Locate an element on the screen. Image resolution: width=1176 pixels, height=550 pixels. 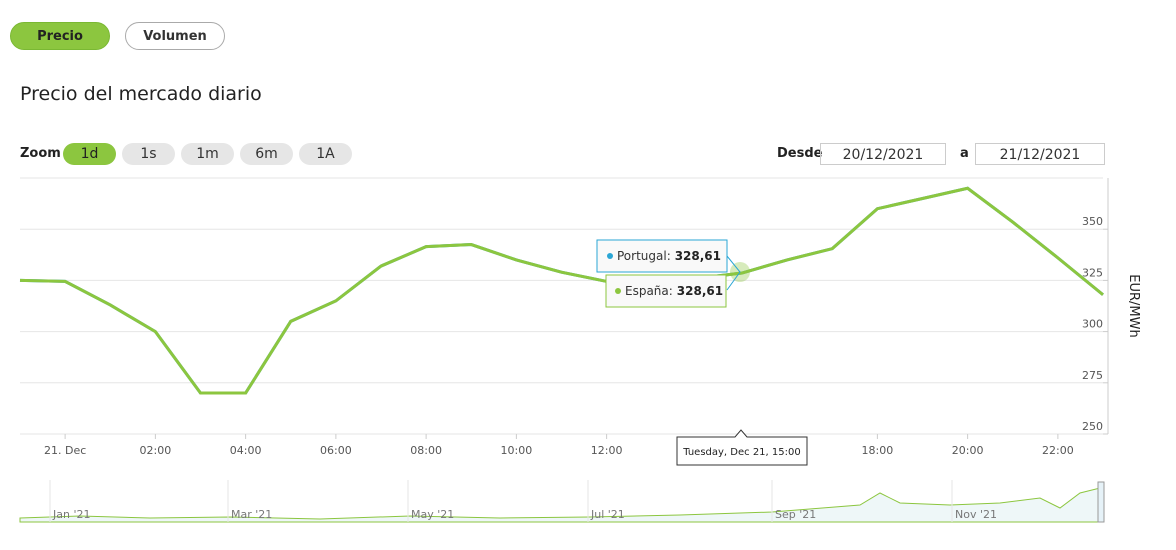
navigator-label: Nov '21 is located at coordinates (976, 514).